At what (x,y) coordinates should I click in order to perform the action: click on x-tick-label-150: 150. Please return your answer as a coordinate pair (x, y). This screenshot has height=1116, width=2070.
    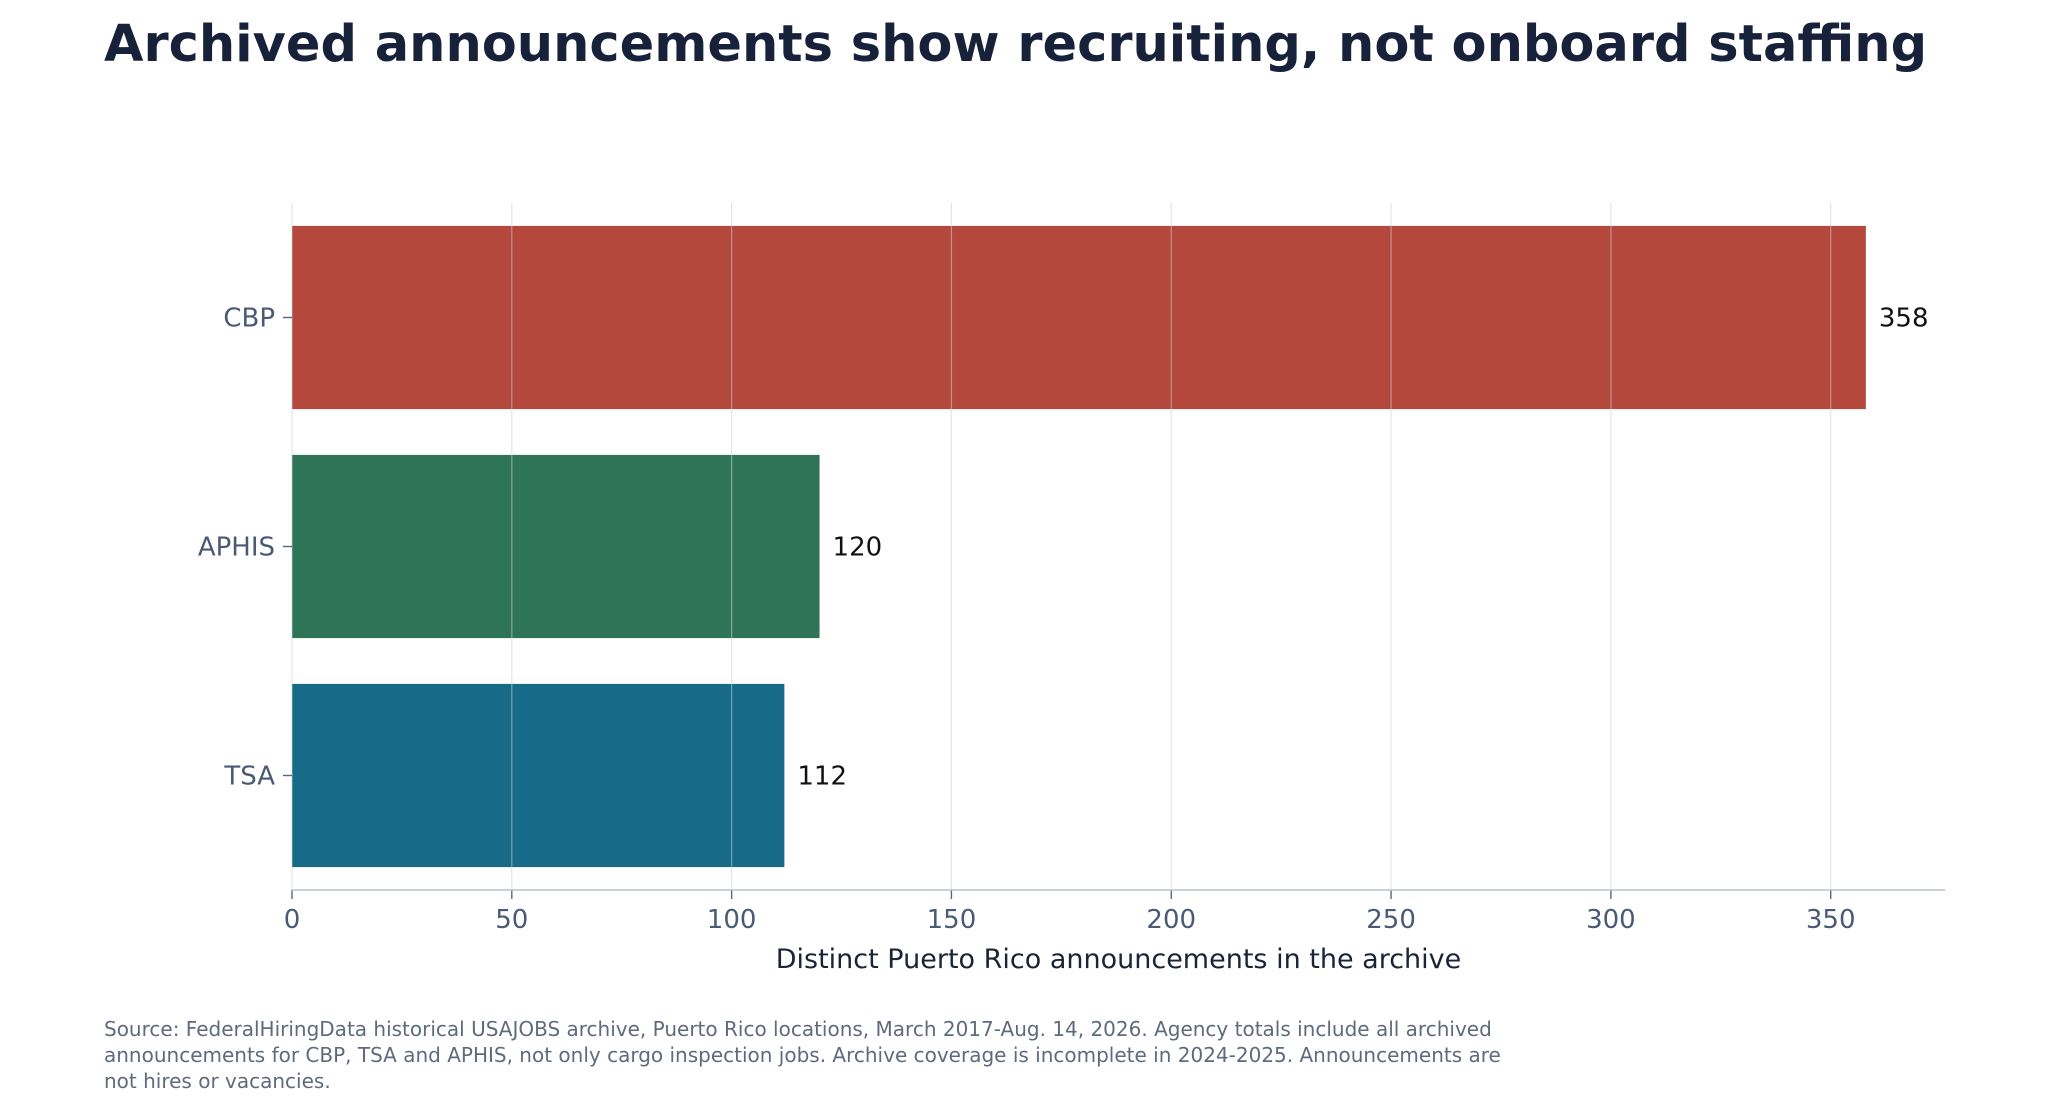
    Looking at the image, I should click on (952, 920).